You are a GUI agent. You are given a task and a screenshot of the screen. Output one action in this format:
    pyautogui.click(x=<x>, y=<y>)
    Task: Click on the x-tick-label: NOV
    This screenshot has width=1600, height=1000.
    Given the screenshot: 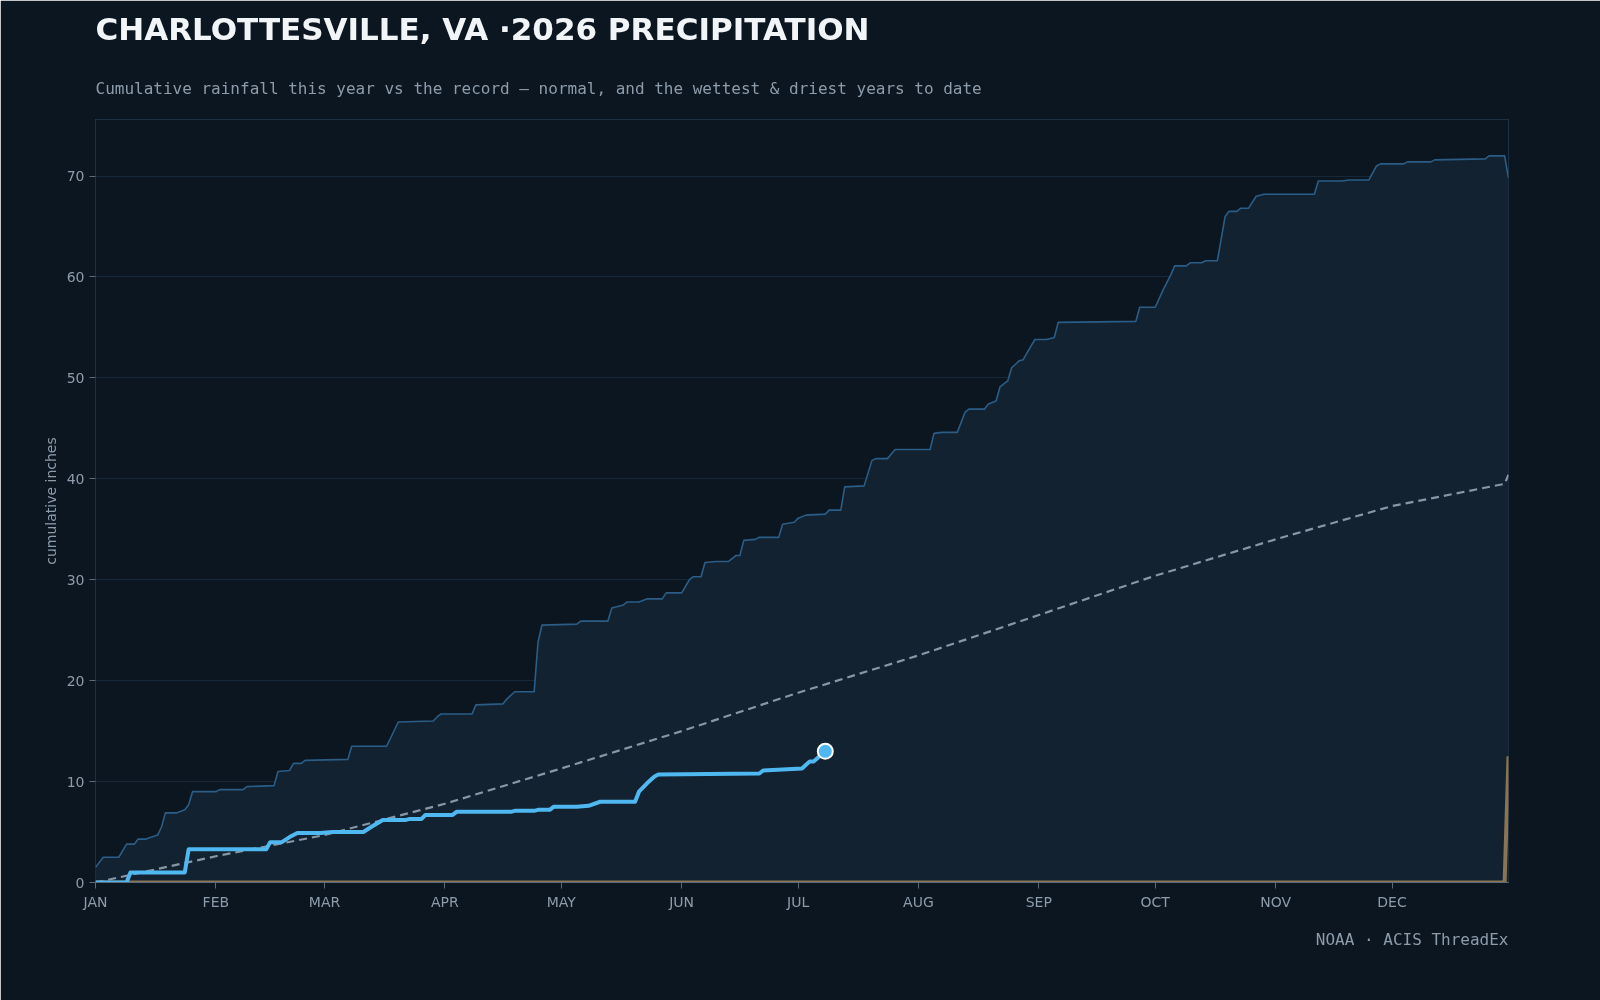 What is the action you would take?
    pyautogui.click(x=1276, y=901)
    